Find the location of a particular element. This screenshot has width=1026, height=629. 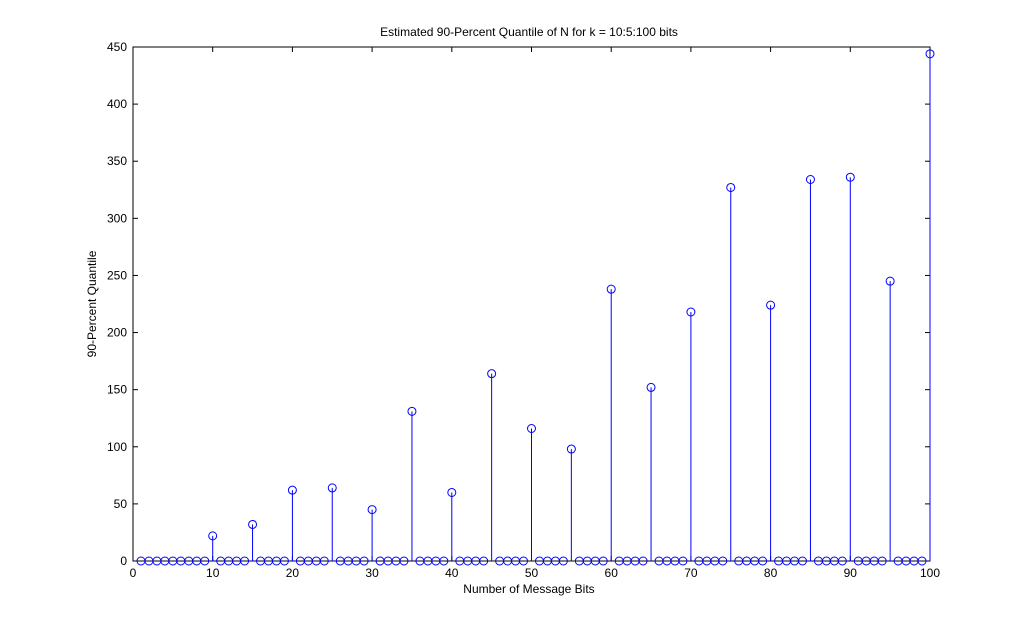

x-tick-label: 70 is located at coordinates (691, 573).